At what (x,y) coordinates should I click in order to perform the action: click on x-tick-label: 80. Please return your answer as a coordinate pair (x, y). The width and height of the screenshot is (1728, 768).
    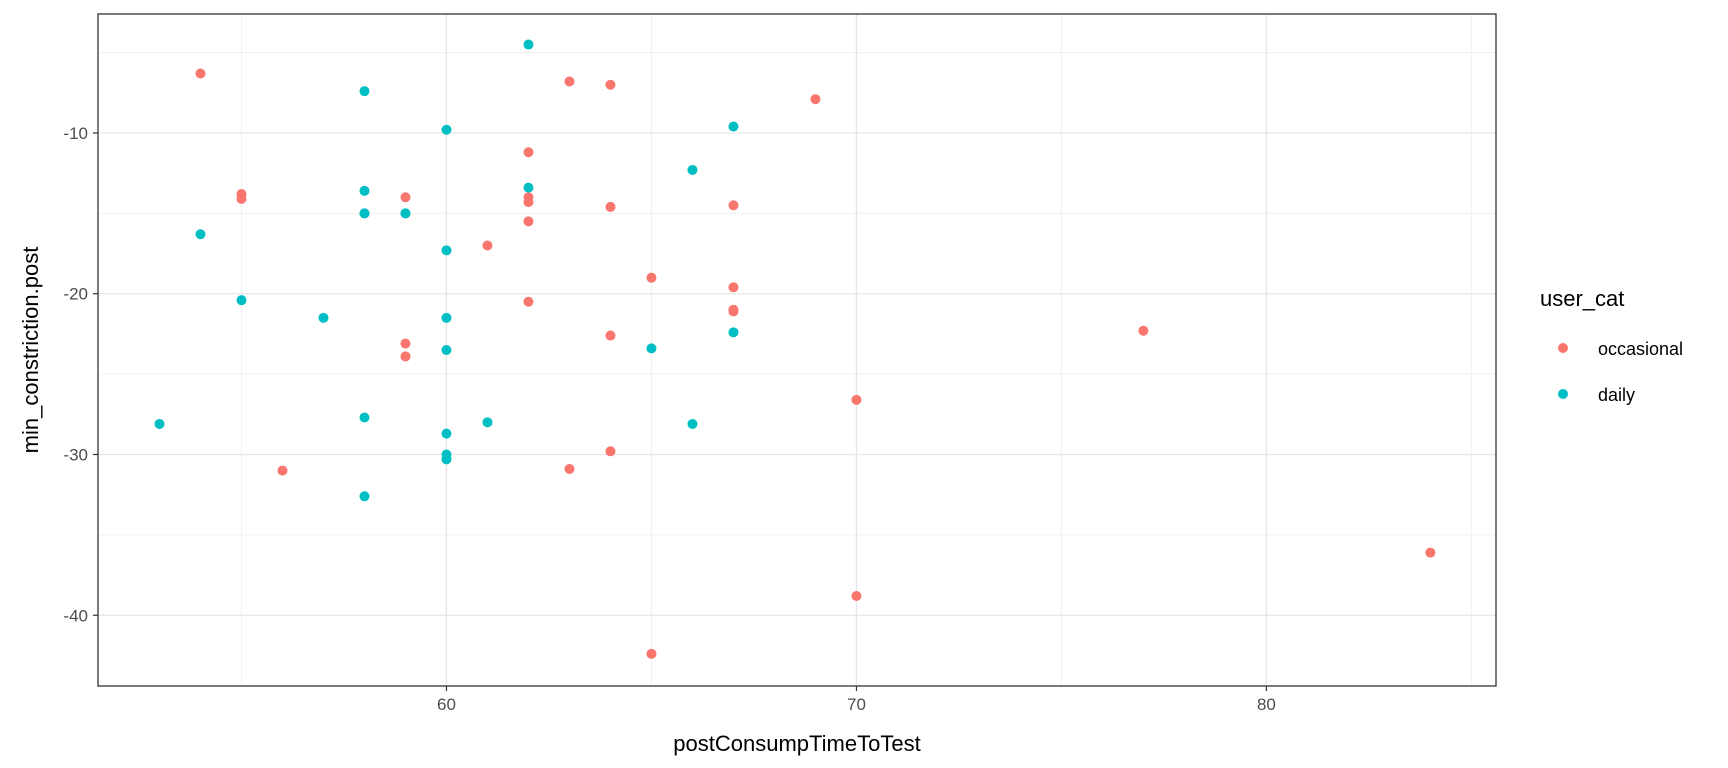
    Looking at the image, I should click on (1266, 704).